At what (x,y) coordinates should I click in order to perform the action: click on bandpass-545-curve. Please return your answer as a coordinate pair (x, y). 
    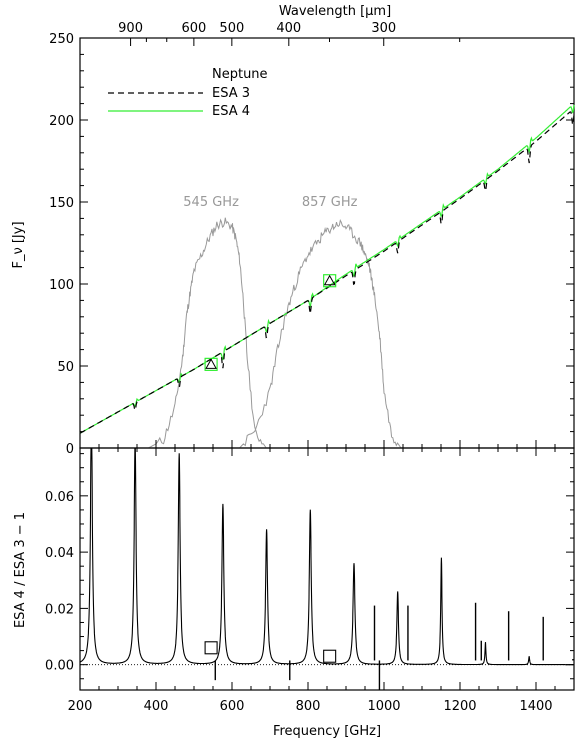
    Looking at the image, I should click on (207, 333).